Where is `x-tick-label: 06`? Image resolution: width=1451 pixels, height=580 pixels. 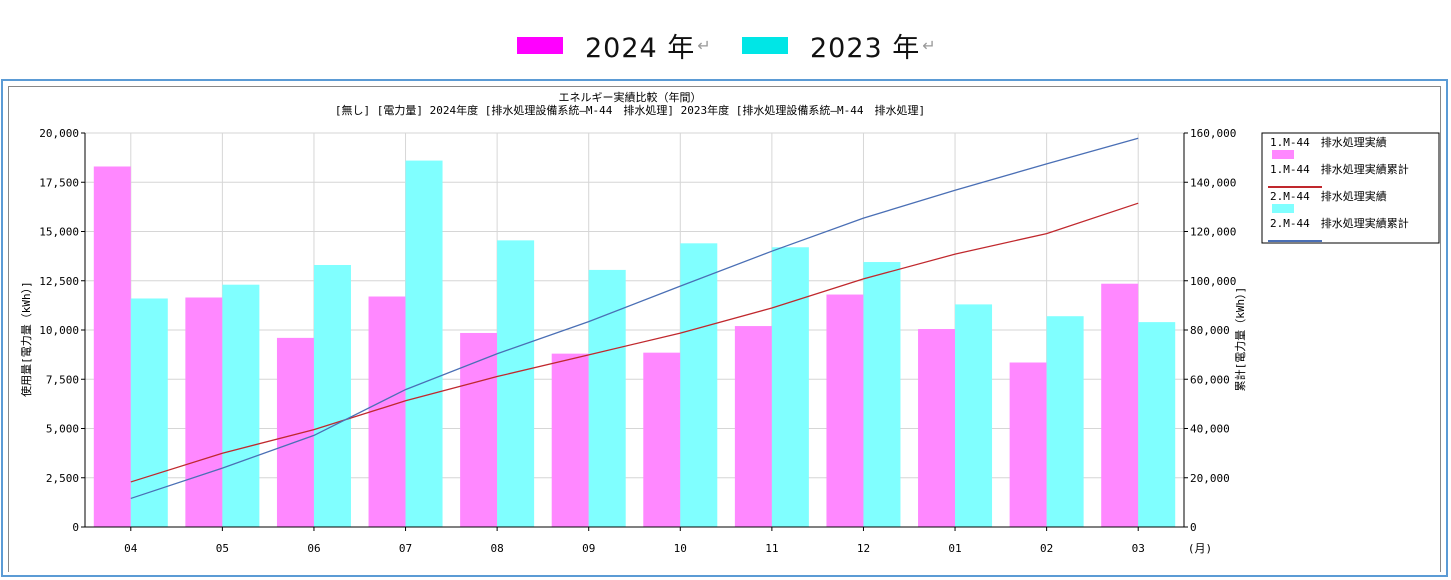
x-tick-label: 06 is located at coordinates (313, 548).